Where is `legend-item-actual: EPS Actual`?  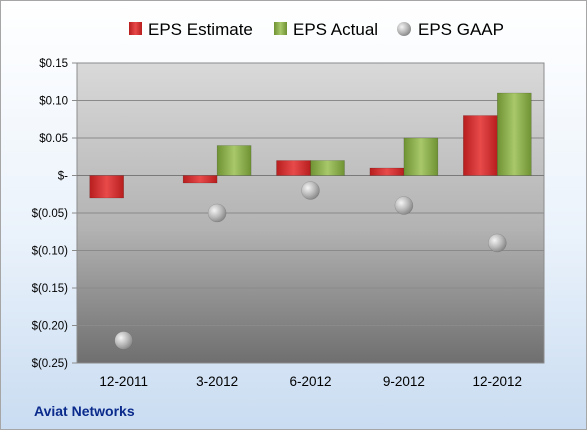
legend-item-actual: EPS Actual is located at coordinates (326, 29).